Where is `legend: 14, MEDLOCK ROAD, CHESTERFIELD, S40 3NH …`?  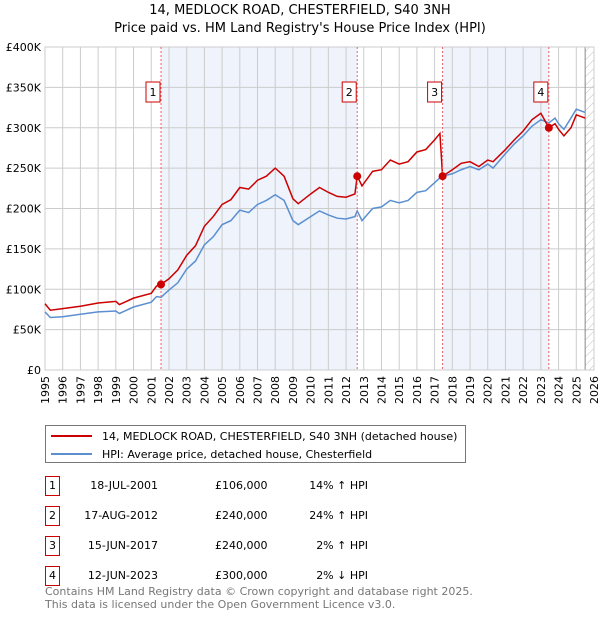
legend: 14, MEDLOCK ROAD, CHESTERFIELD, S40 3NH … is located at coordinates (256, 444).